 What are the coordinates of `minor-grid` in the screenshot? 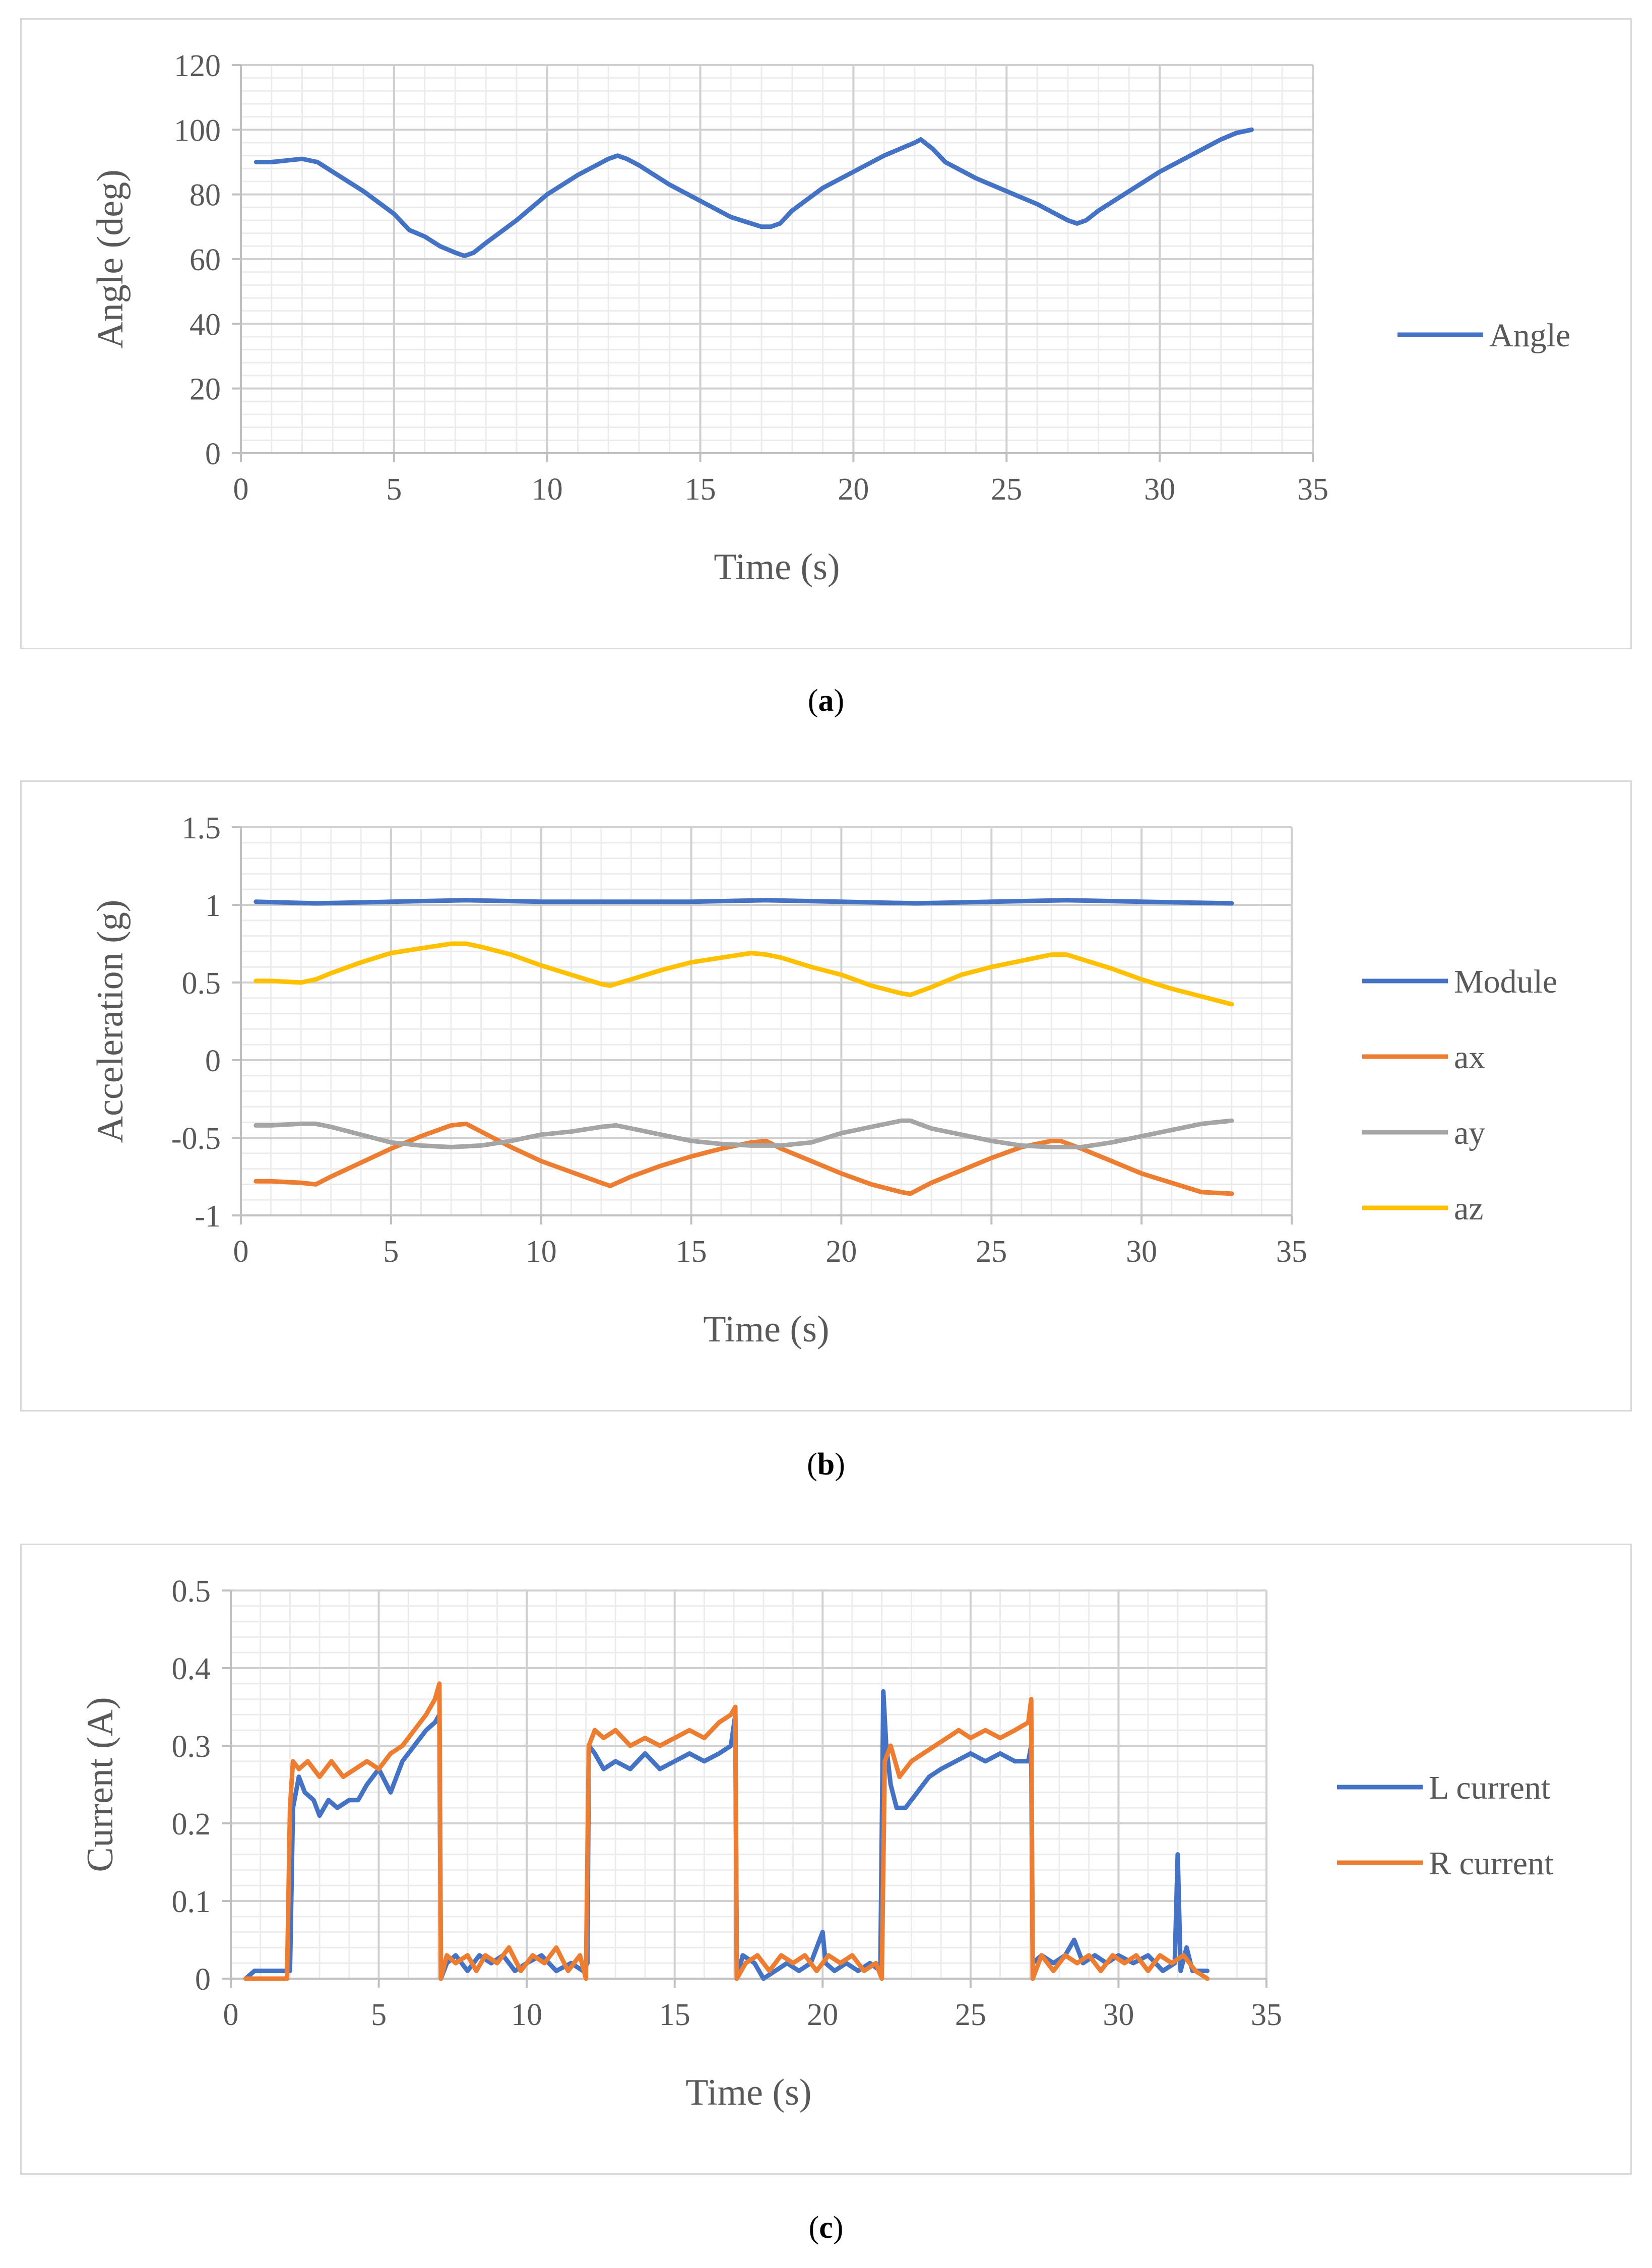 It's located at (766, 1021).